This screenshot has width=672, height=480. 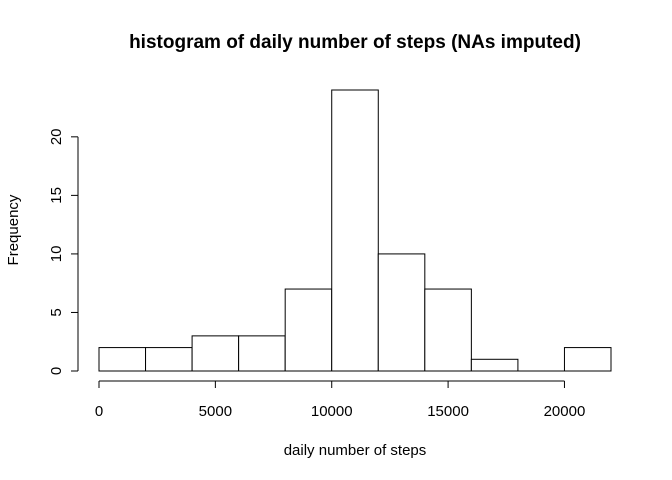 What do you see at coordinates (13, 229) in the screenshot?
I see `y-axis-label: Frequency` at bounding box center [13, 229].